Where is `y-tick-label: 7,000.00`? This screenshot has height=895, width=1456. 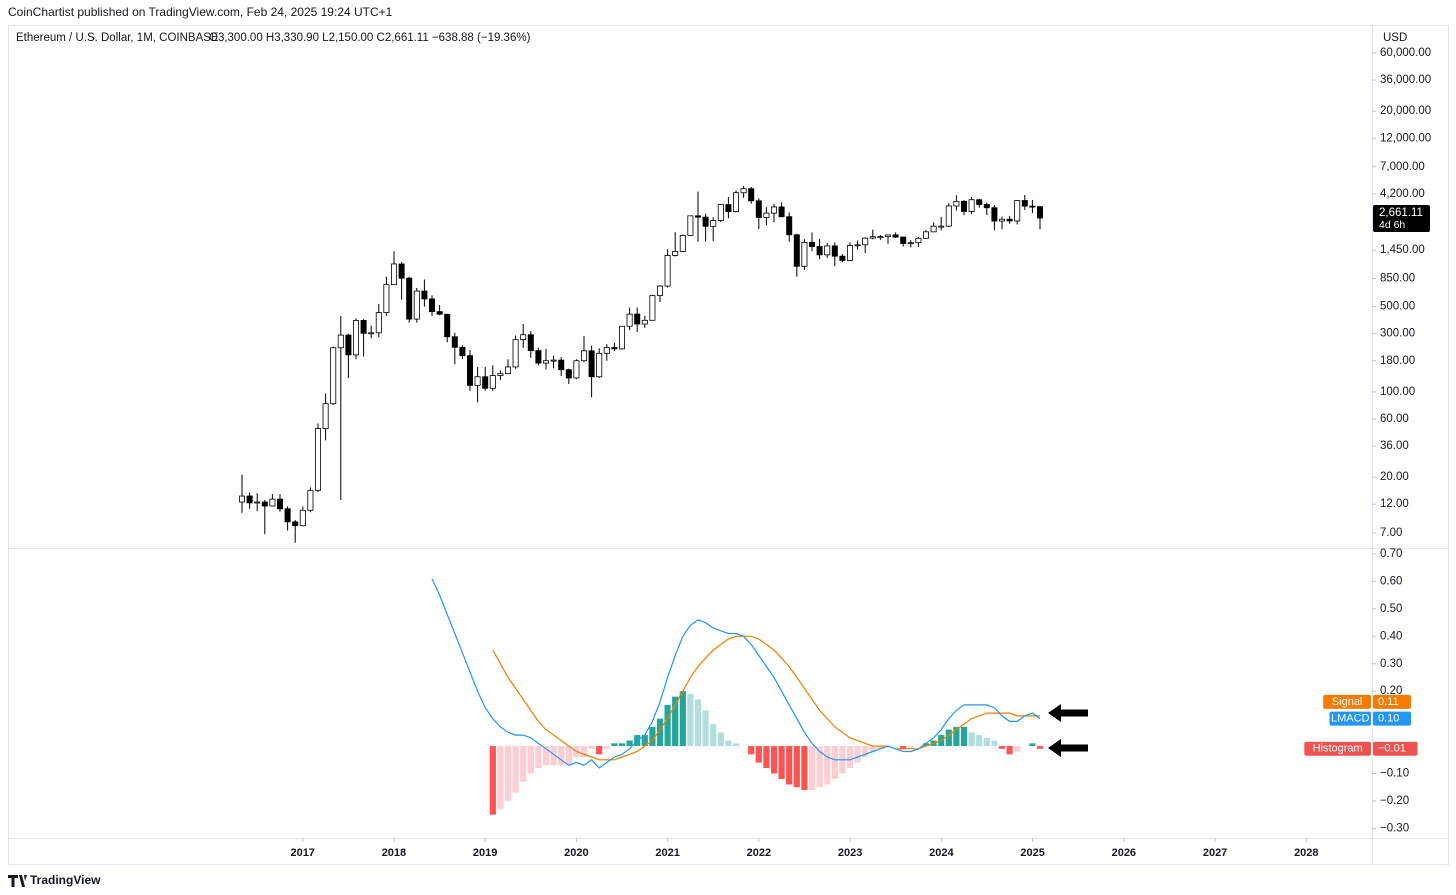 y-tick-label: 7,000.00 is located at coordinates (1402, 167).